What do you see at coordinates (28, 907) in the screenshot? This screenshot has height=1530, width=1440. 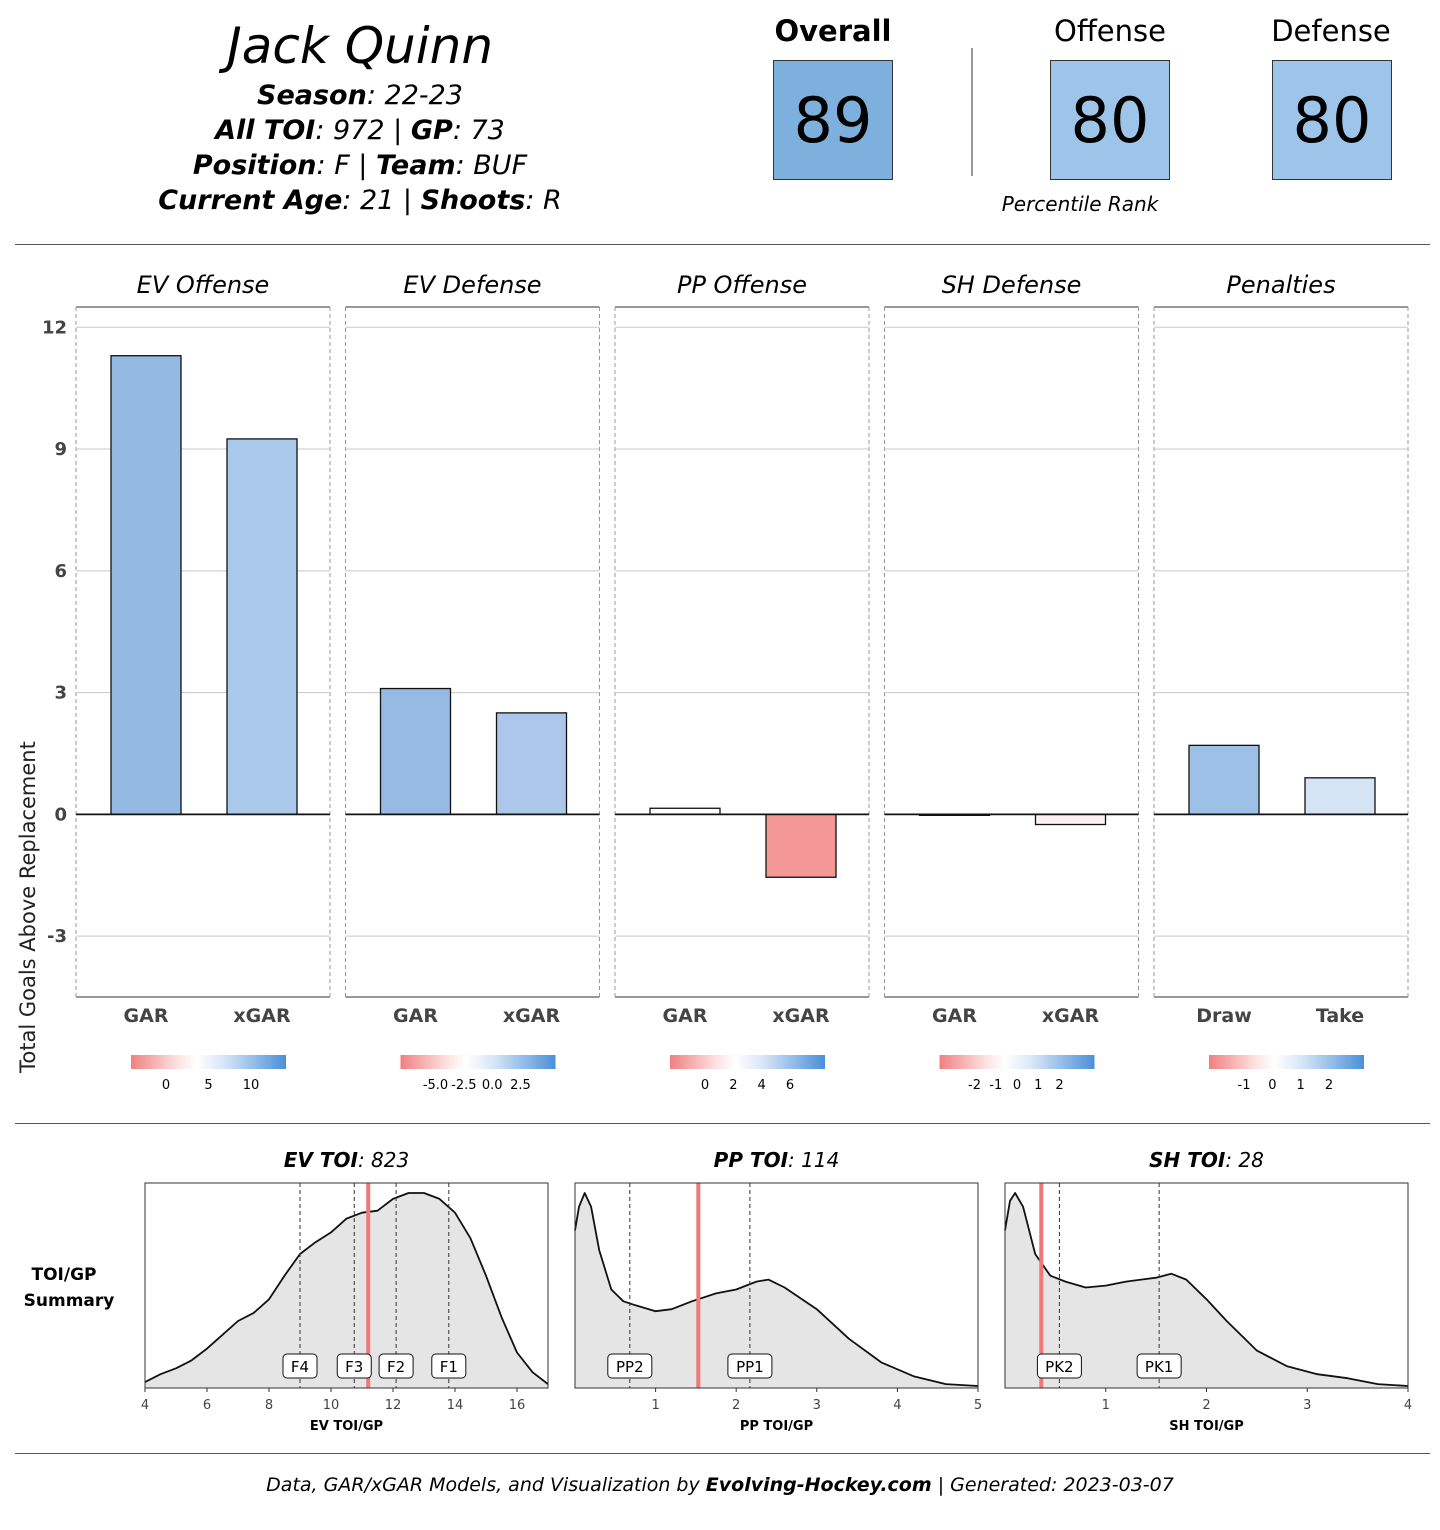 I see `y-axis-label: Total Goals Above Replacement` at bounding box center [28, 907].